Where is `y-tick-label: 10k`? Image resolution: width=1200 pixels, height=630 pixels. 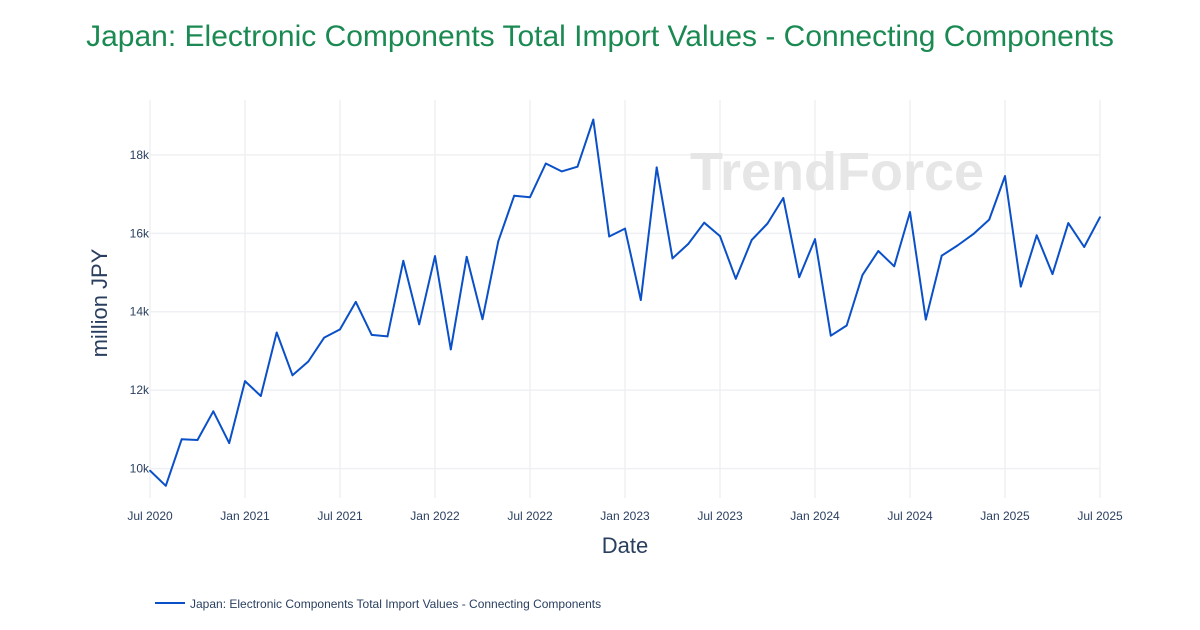 y-tick-label: 10k is located at coordinates (140, 469).